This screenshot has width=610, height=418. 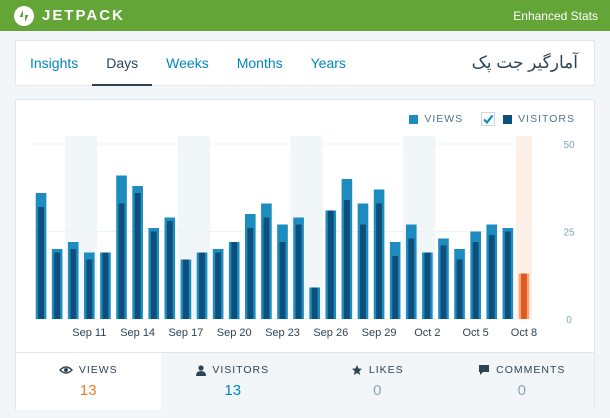 What do you see at coordinates (524, 62) in the screenshot?
I see `site-title: آمارگیر جت پک` at bounding box center [524, 62].